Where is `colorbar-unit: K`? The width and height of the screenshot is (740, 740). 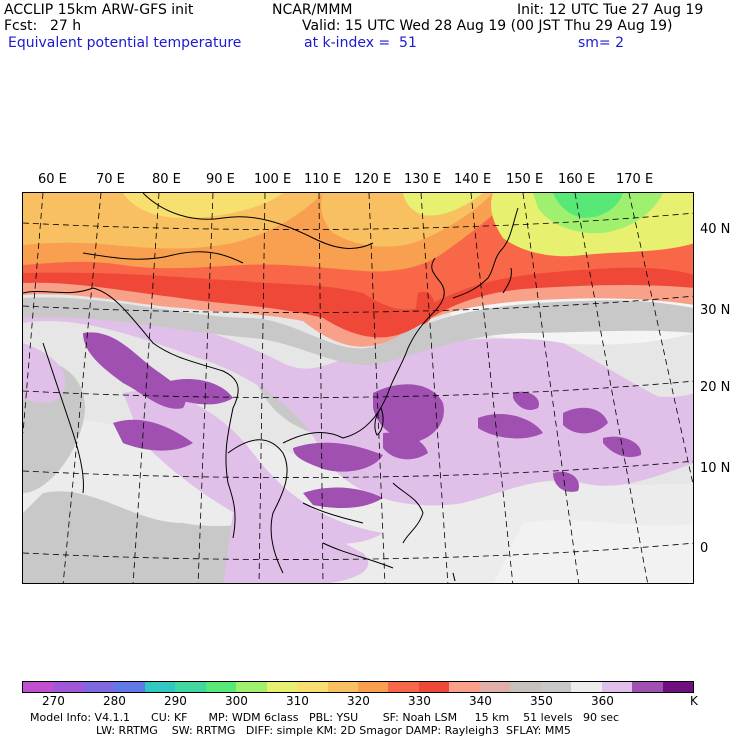 colorbar-unit: K is located at coordinates (694, 701).